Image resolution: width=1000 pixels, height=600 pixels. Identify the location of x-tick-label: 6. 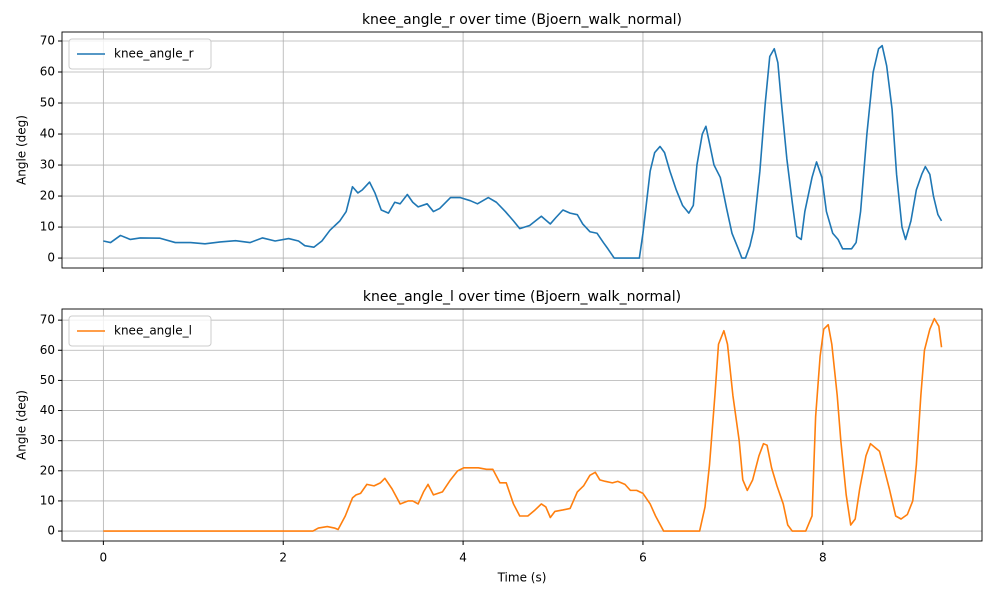
(643, 558).